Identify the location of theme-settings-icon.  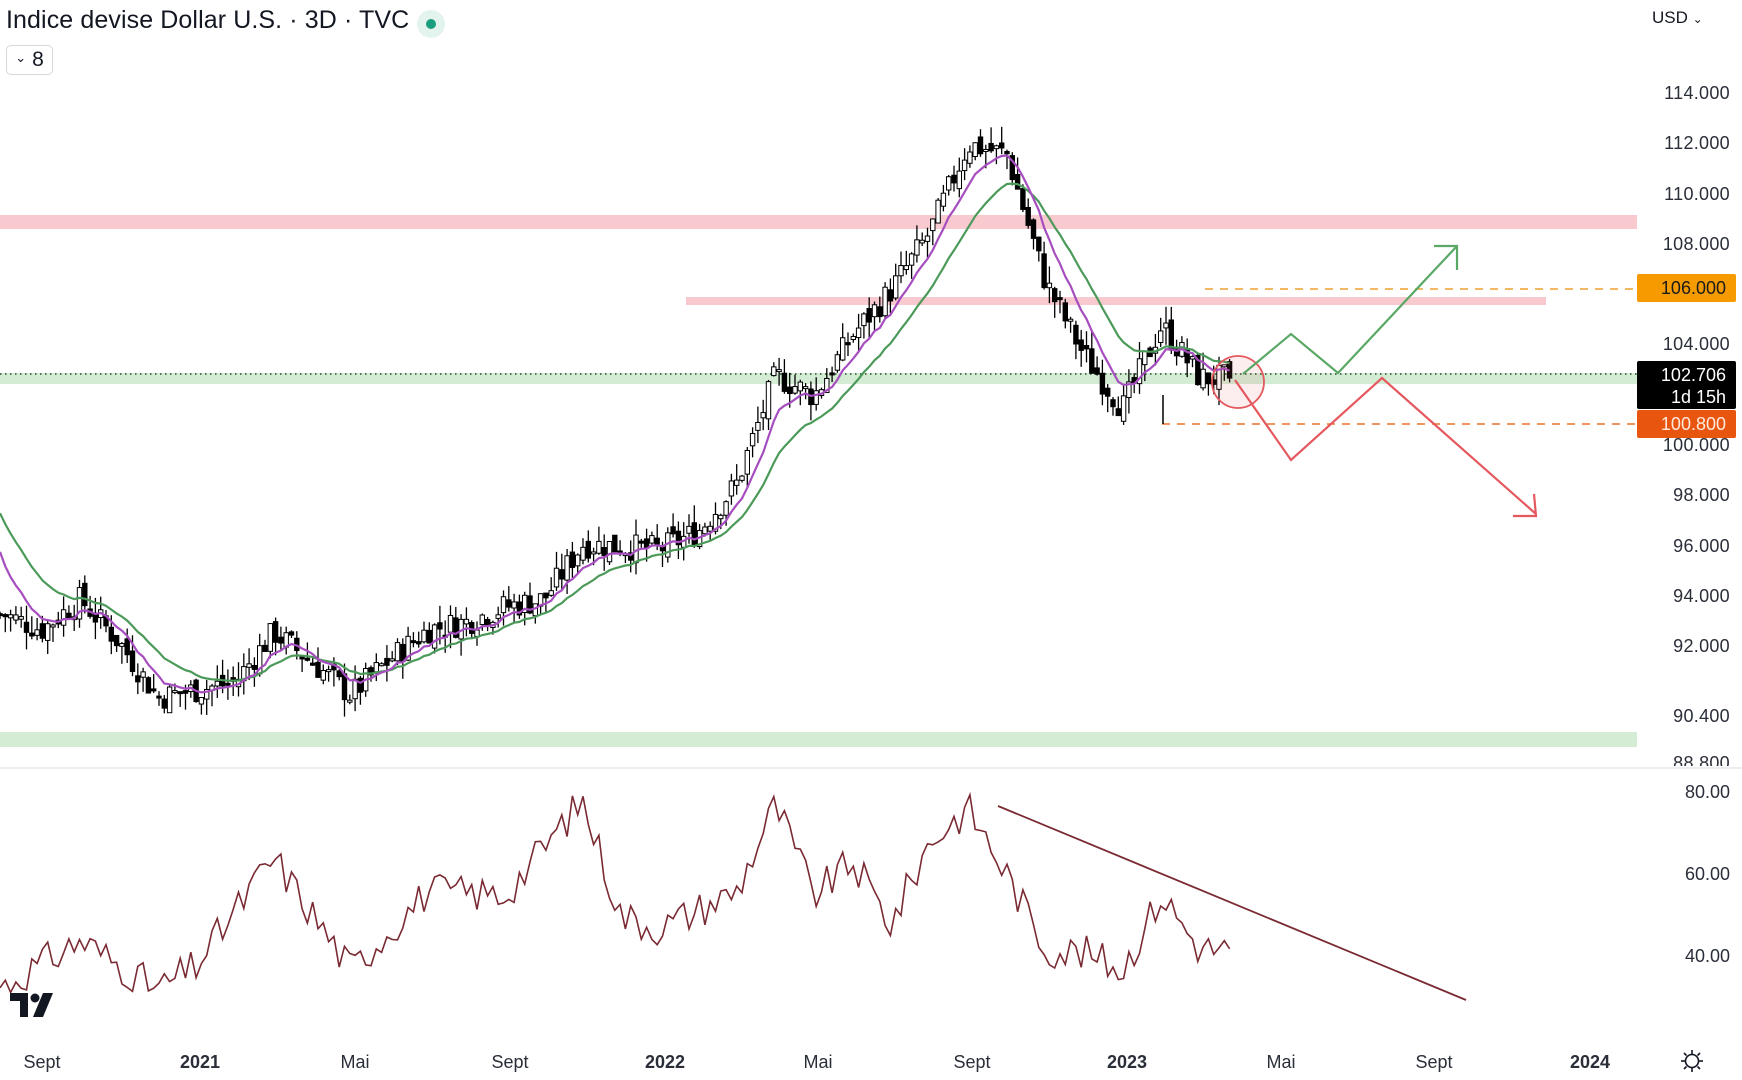
(1692, 1061).